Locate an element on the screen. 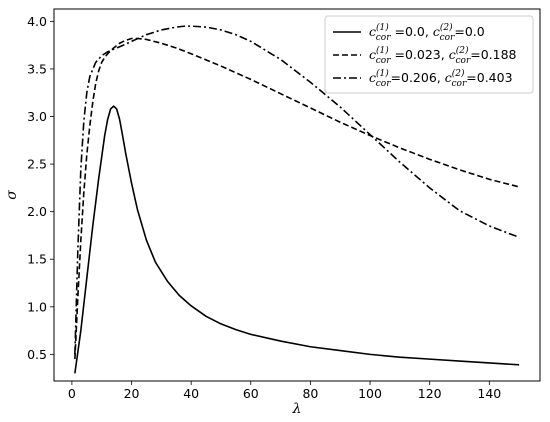 This screenshot has height=422, width=550. y-tick-label: 3.5 is located at coordinates (37, 68).